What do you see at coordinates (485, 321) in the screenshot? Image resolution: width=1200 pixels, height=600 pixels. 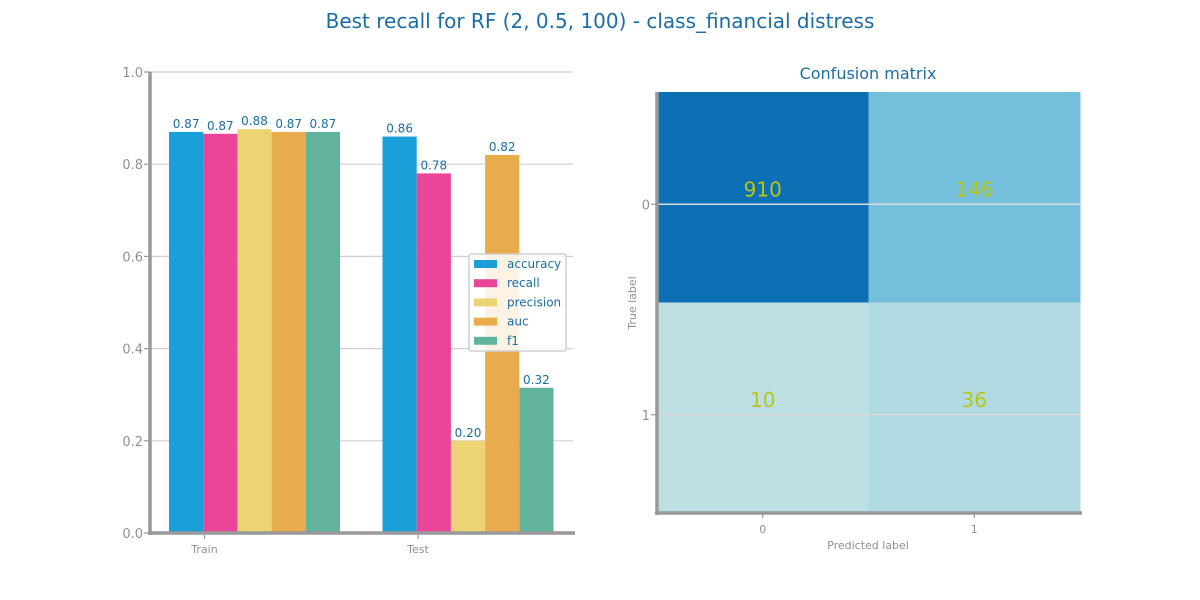 I see `legend-swatch-auc` at bounding box center [485, 321].